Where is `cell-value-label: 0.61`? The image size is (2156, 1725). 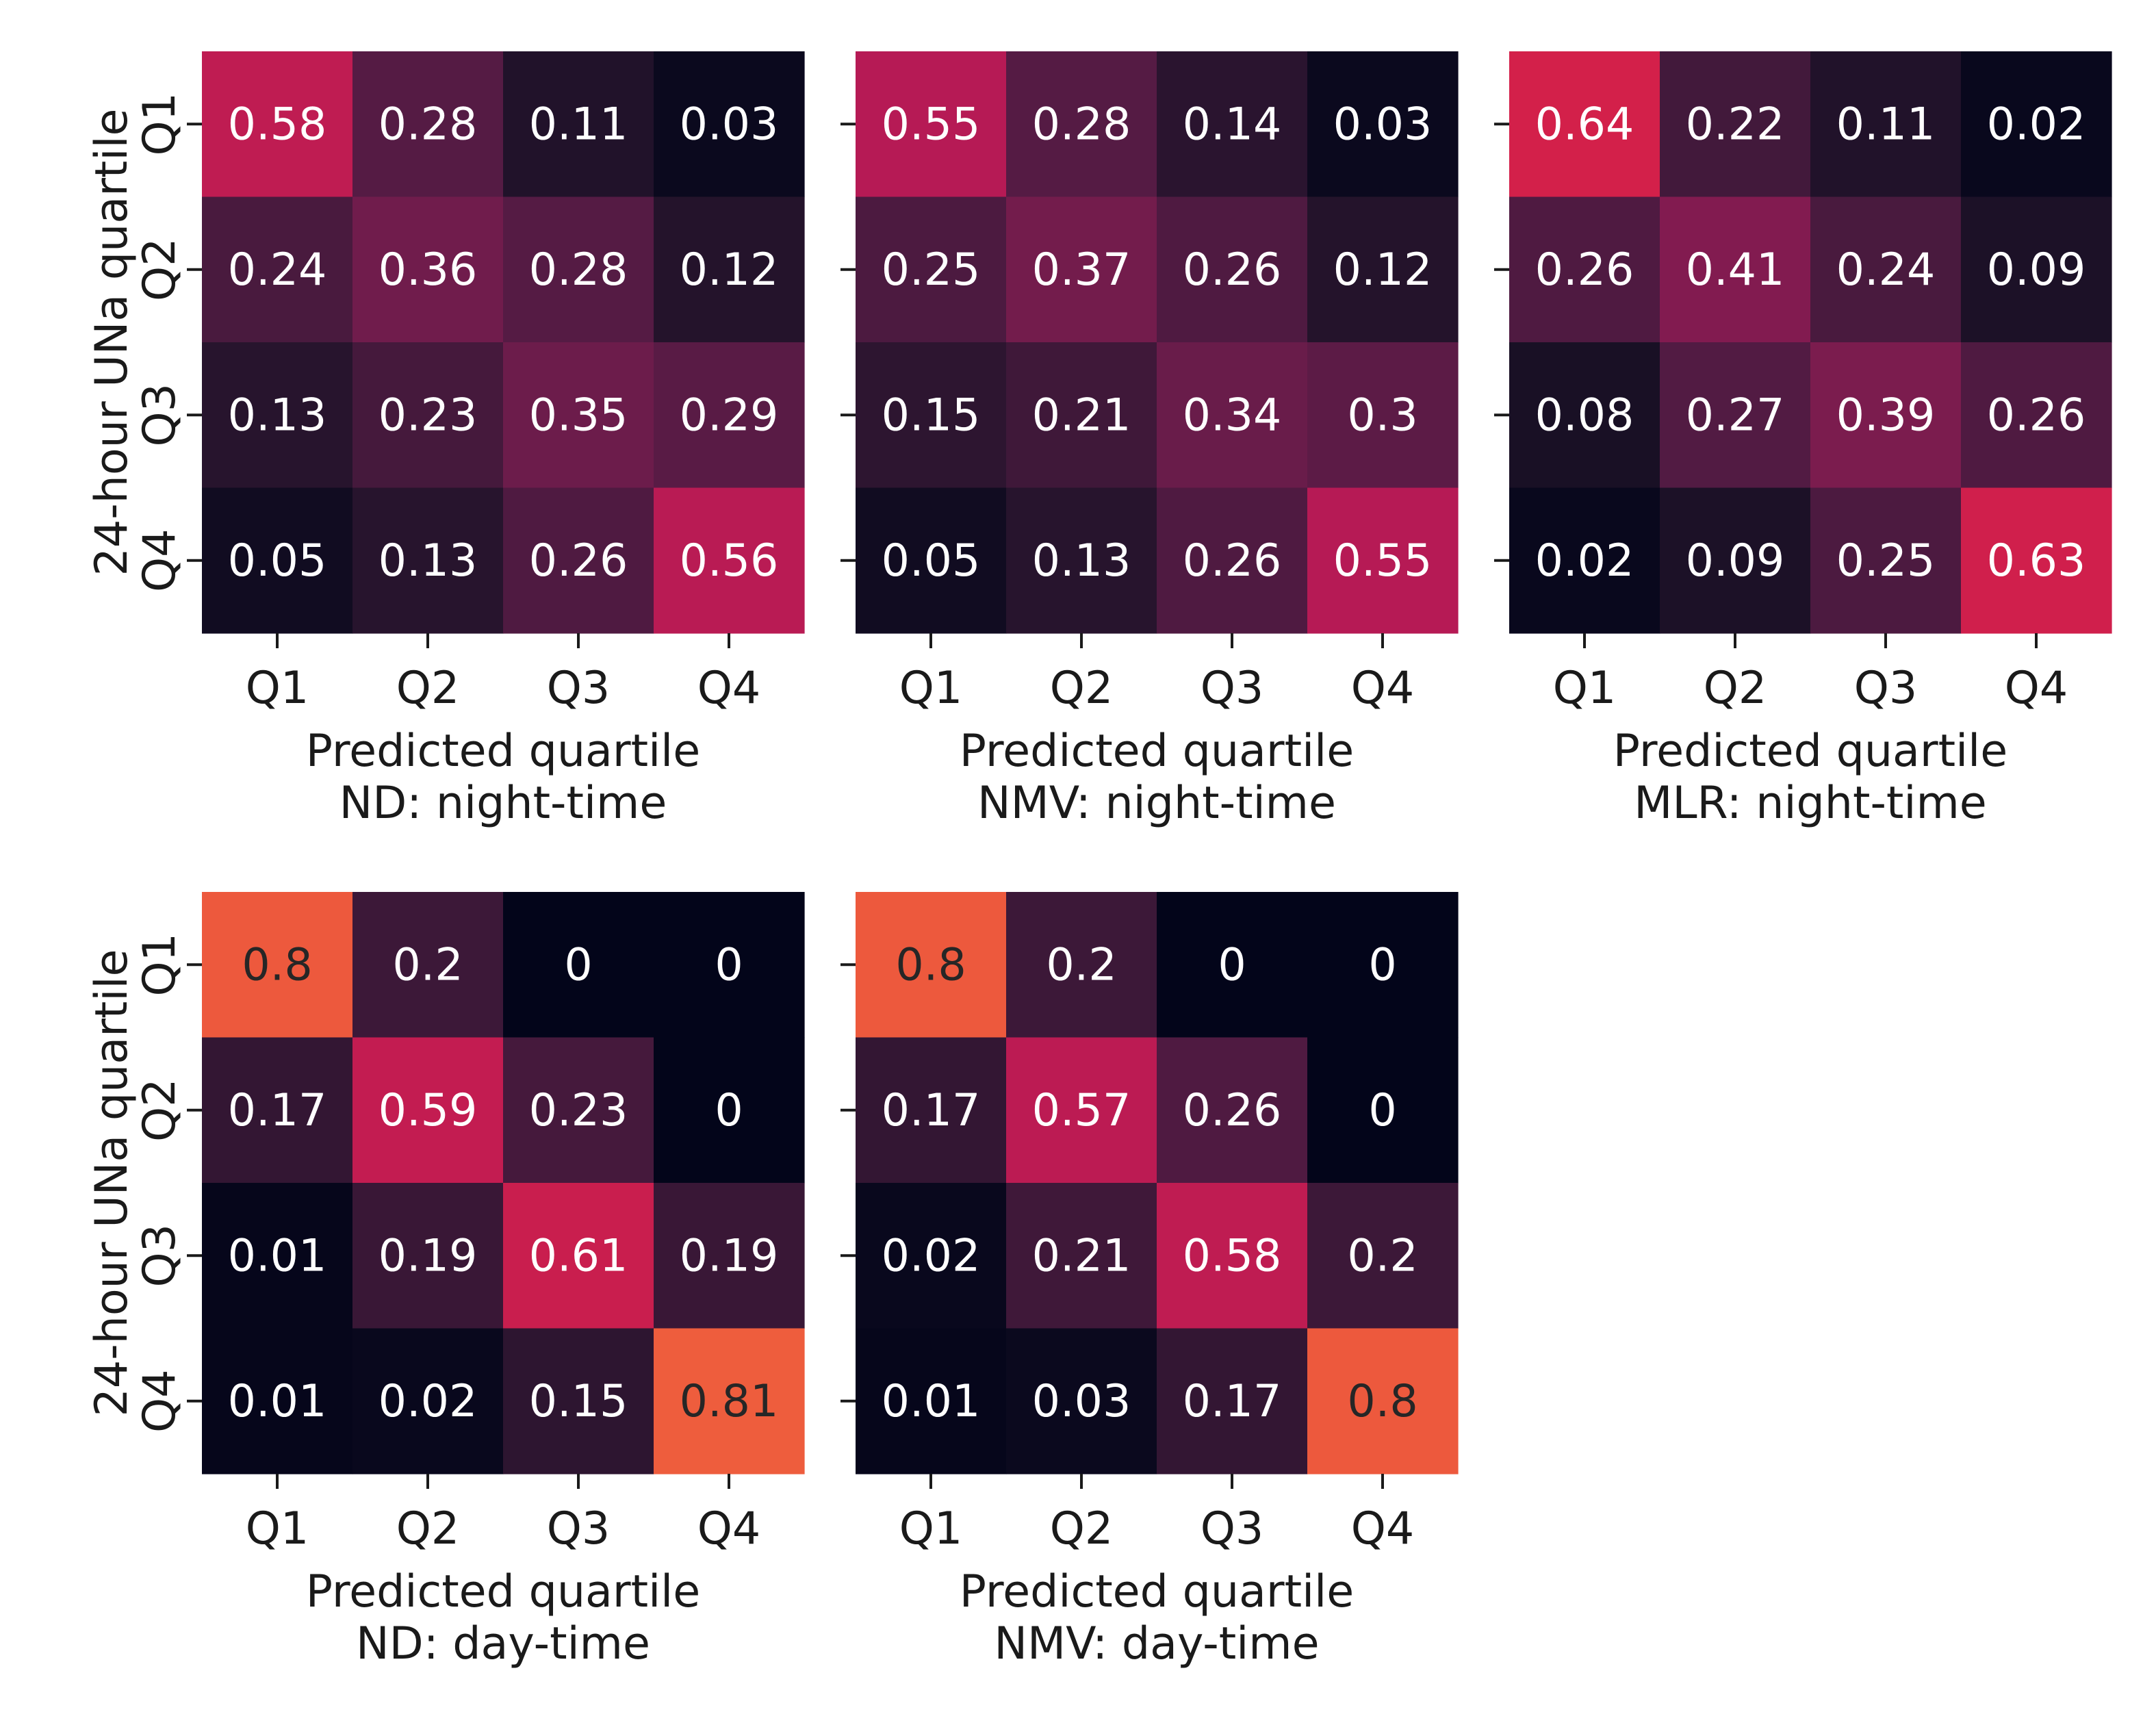
cell-value-label: 0.61 is located at coordinates (578, 1255).